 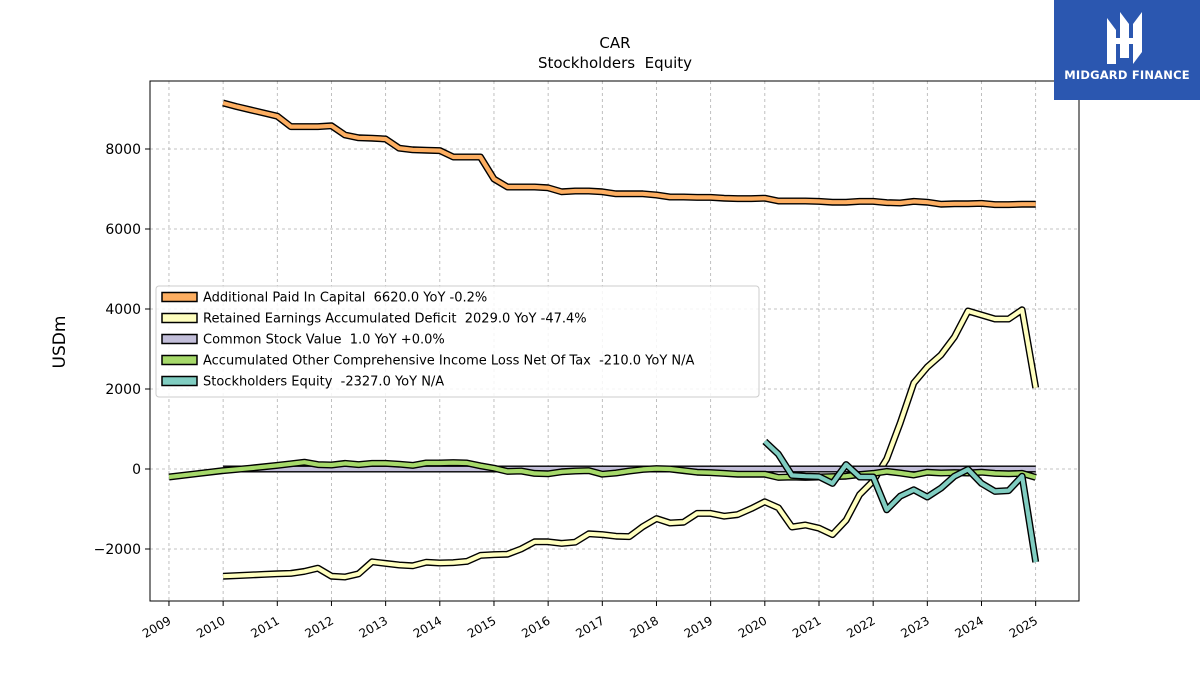 What do you see at coordinates (1127, 75) in the screenshot?
I see `logo-name: MIDGARD FINANCE` at bounding box center [1127, 75].